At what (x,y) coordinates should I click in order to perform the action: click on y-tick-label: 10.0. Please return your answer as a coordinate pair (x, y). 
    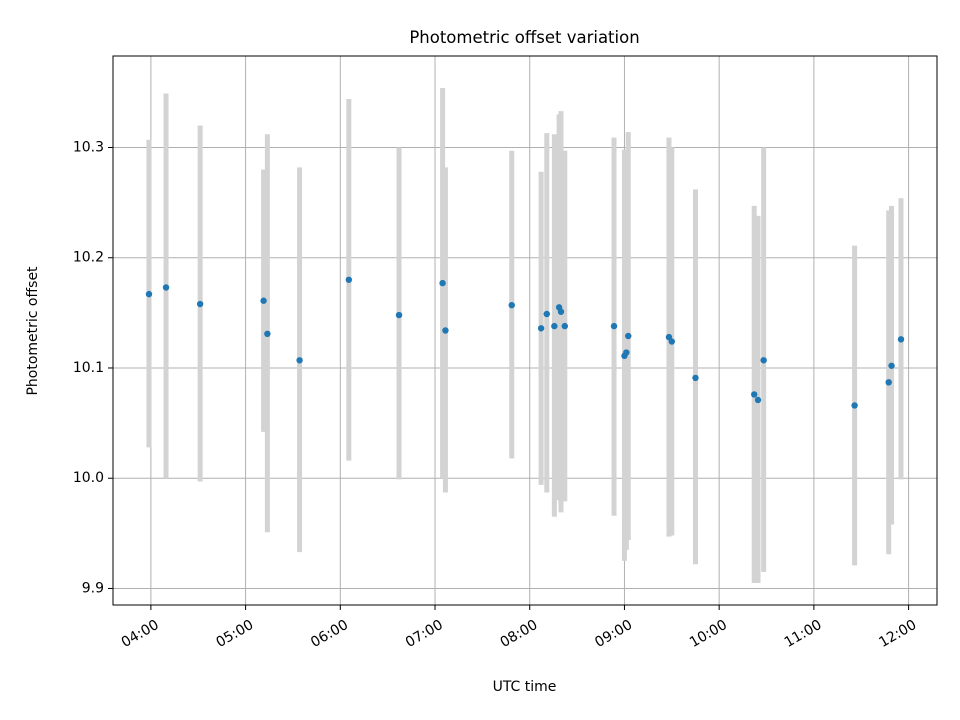
    Looking at the image, I should click on (88, 478).